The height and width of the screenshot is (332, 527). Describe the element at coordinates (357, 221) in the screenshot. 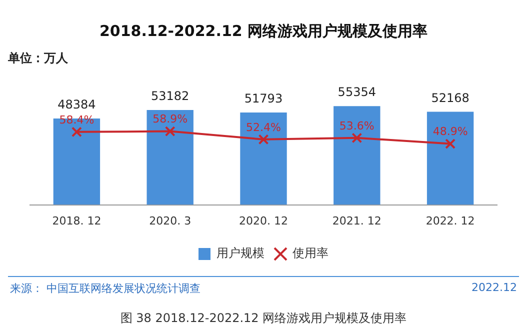

I see `x-tick-label: 2021. 12` at that location.